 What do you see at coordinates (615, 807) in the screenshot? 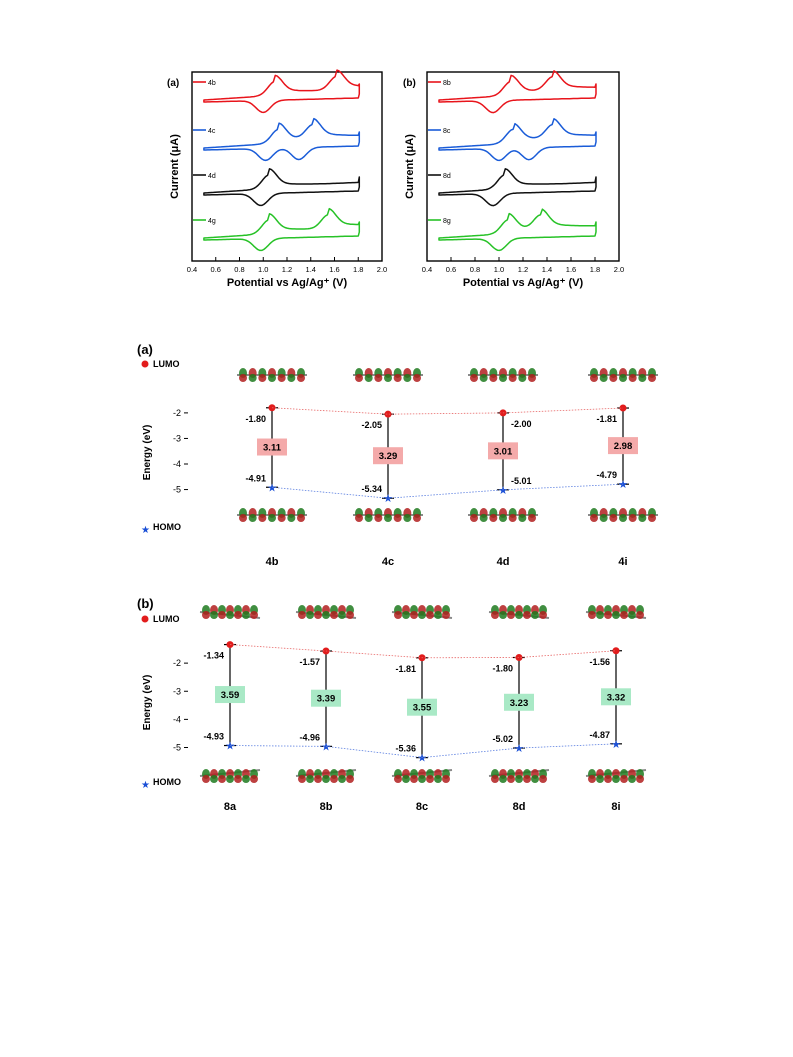
I see `compound-label: 8i` at bounding box center [615, 807].